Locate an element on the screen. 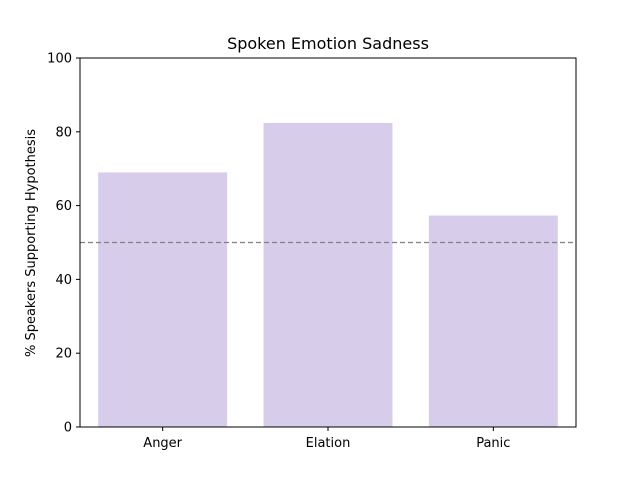 This screenshot has width=640, height=480. y-tick-label: 0 is located at coordinates (68, 428).